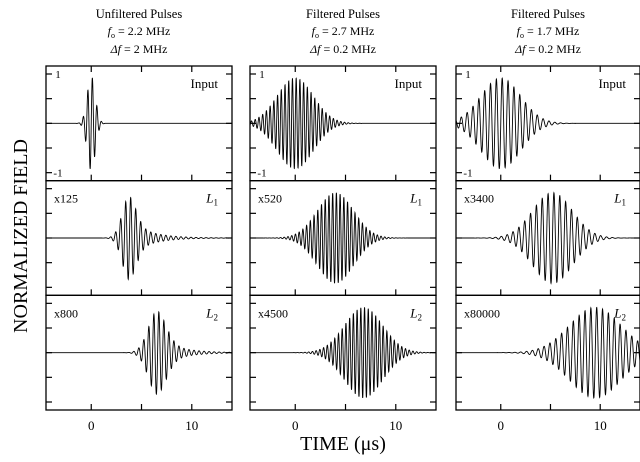  Describe the element at coordinates (139, 49) in the screenshot. I see `param-df: Δf = 2 MHz` at that location.